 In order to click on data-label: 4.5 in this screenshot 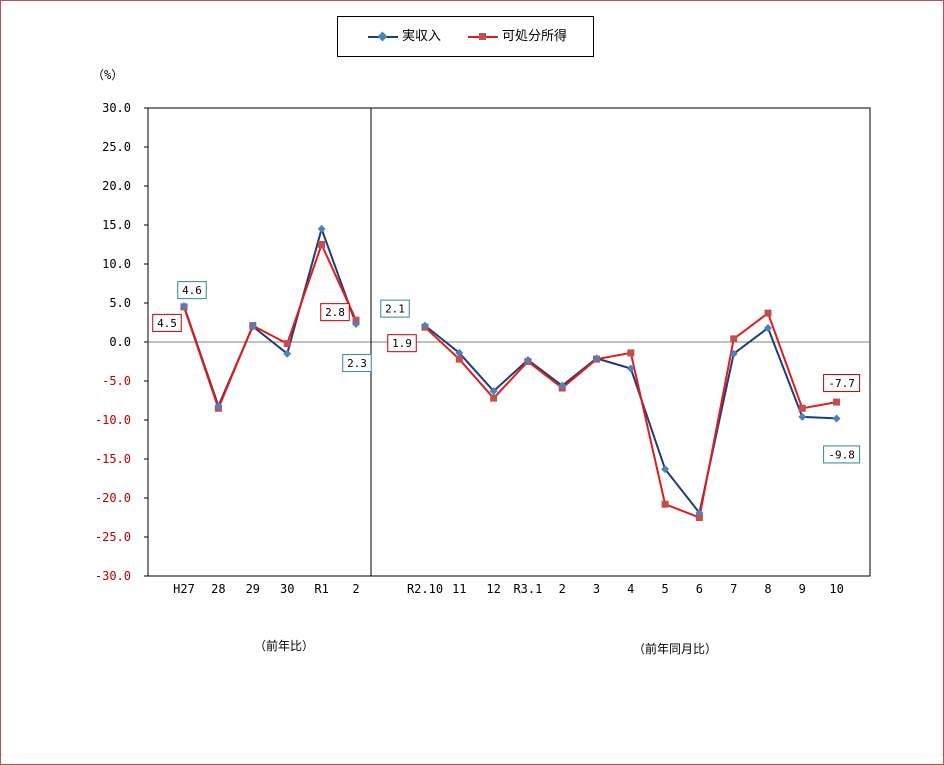, I will do `click(167, 323)`.